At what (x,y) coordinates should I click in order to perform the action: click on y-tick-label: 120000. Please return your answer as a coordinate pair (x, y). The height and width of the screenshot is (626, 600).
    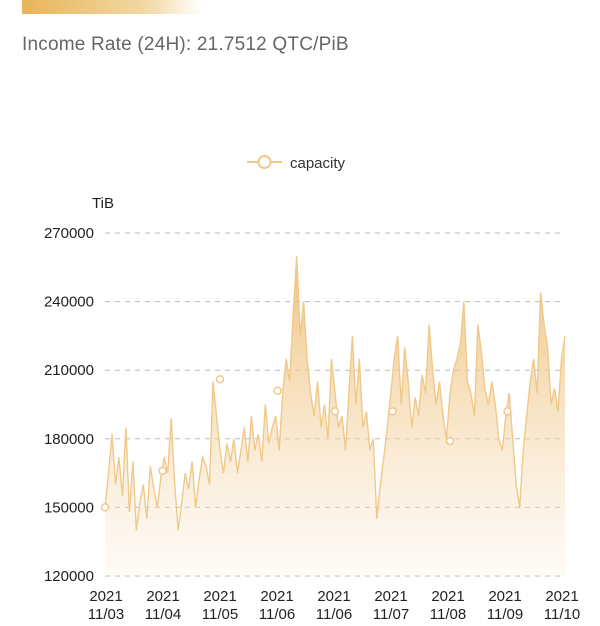
    Looking at the image, I should click on (69, 576).